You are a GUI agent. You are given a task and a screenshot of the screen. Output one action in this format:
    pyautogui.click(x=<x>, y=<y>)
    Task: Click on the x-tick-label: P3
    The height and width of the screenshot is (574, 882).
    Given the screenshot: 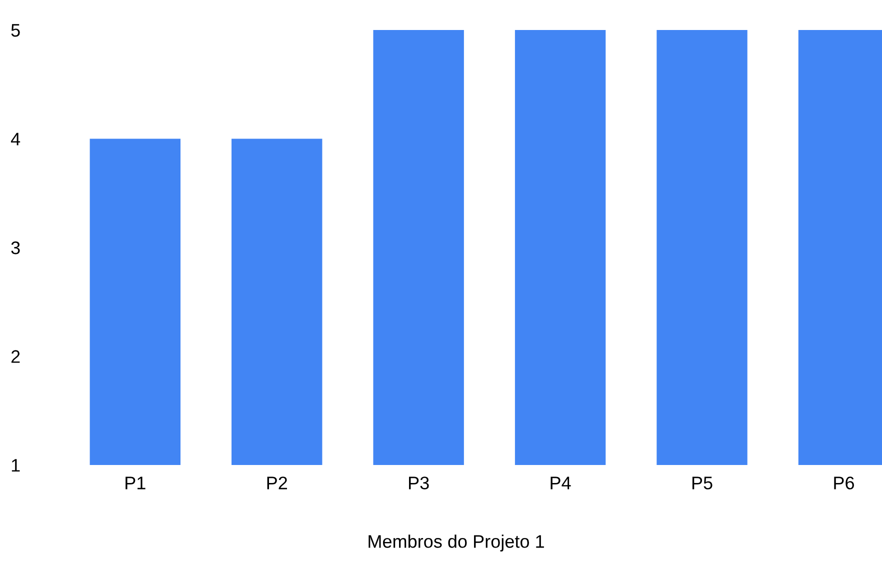 What is the action you would take?
    pyautogui.click(x=419, y=483)
    